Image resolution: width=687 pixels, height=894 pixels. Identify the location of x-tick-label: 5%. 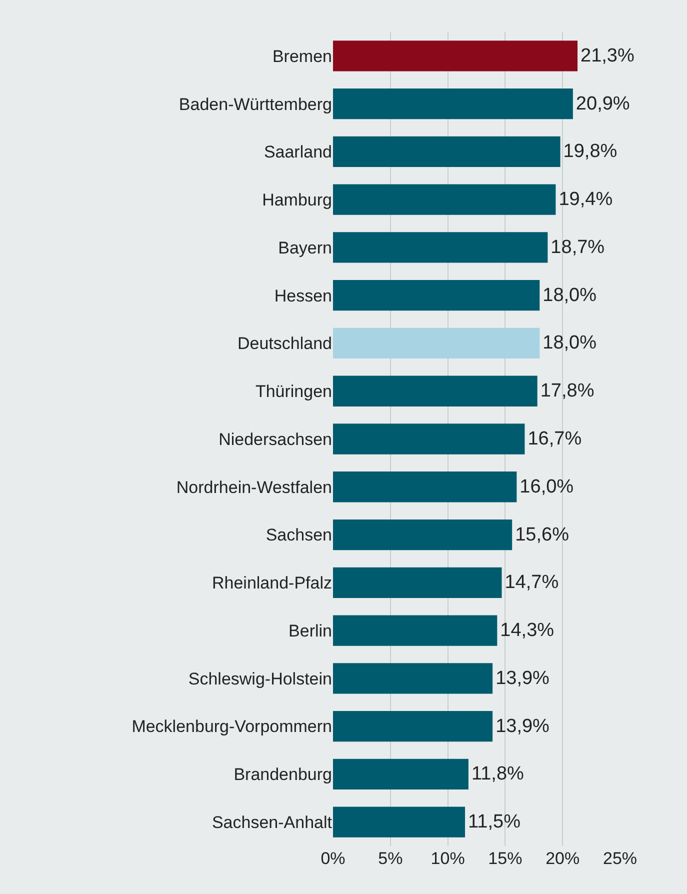
(390, 858).